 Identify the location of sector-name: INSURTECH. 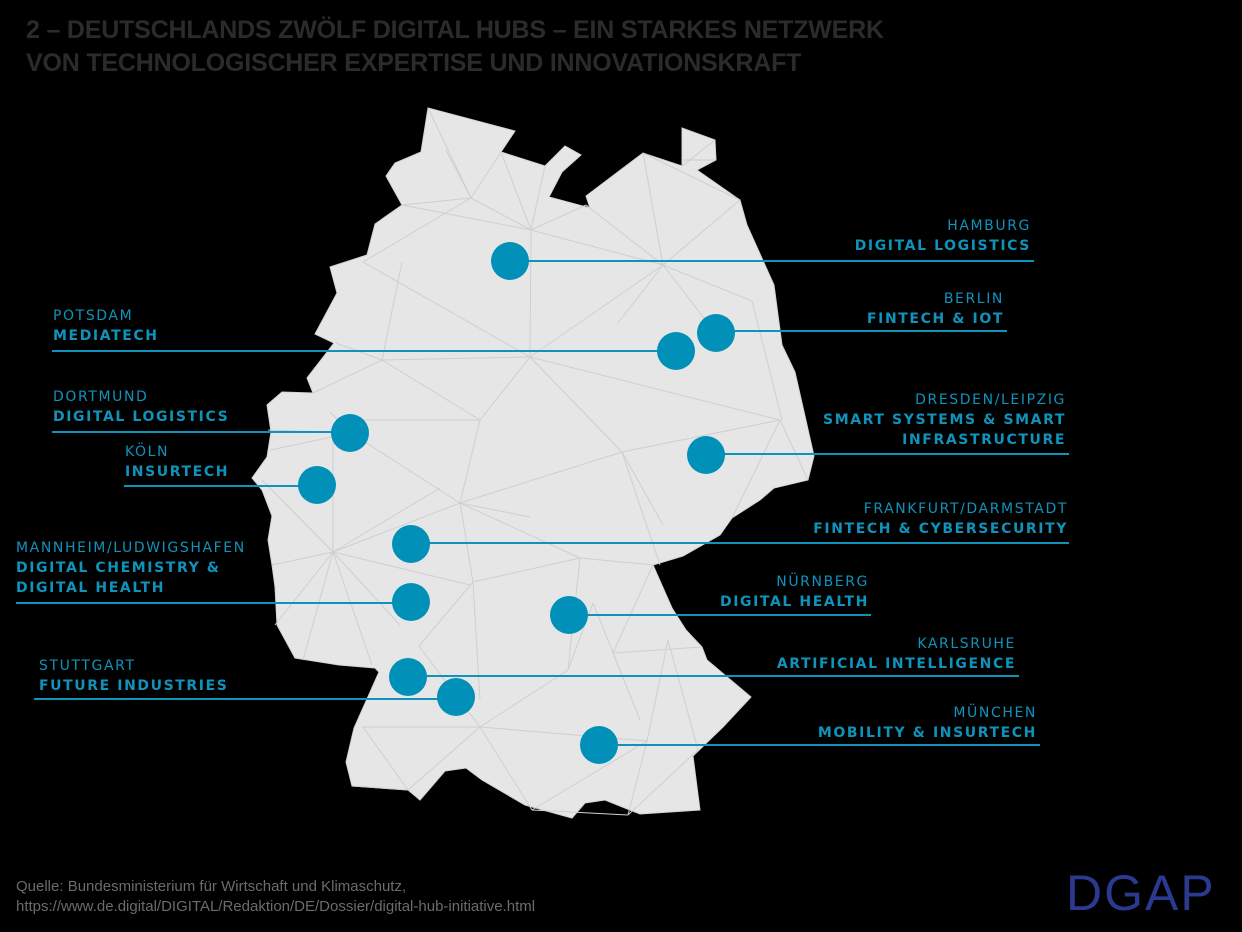
(177, 472).